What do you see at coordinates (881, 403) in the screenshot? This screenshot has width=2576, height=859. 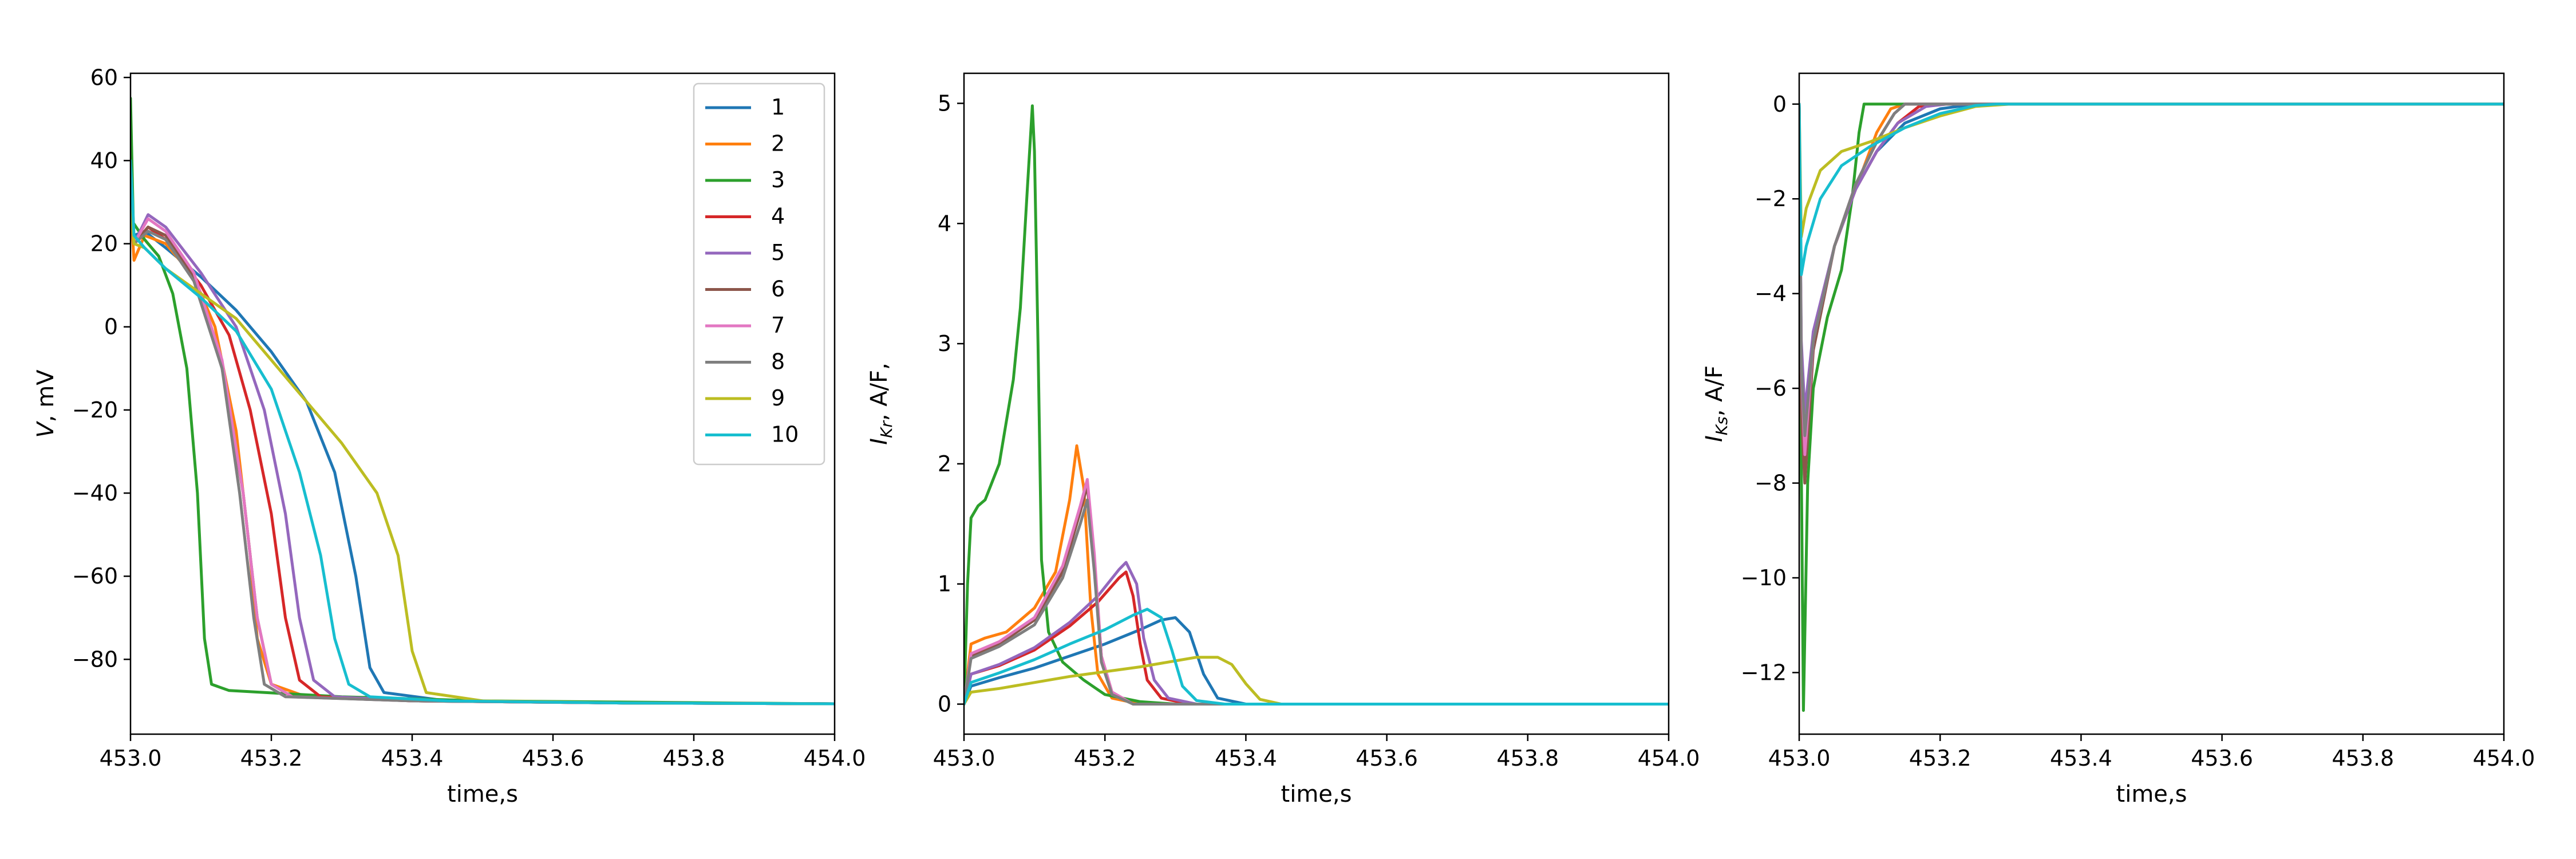 I see `y-axis-label: IKr, A/F,` at bounding box center [881, 403].